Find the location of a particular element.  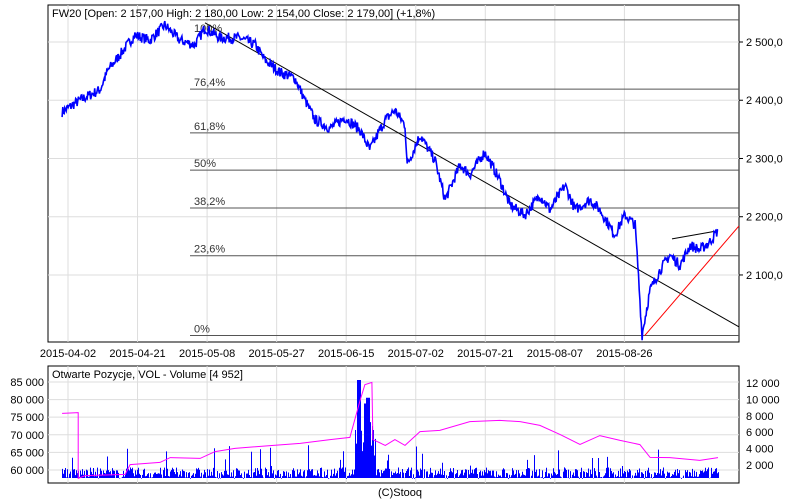

footer-copyright: (C)Stooq is located at coordinates (400, 493).